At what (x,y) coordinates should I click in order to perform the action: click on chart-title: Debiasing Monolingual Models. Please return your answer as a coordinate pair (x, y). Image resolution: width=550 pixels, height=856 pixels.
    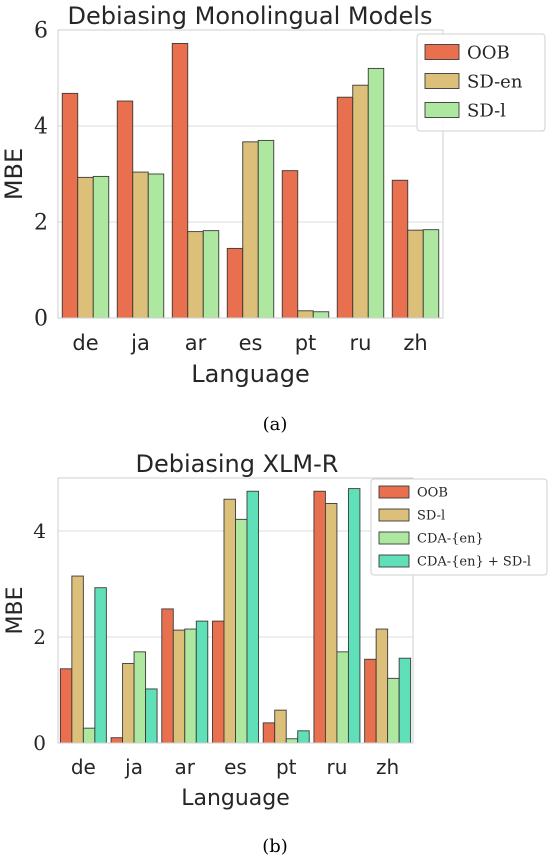
    Looking at the image, I should click on (250, 16).